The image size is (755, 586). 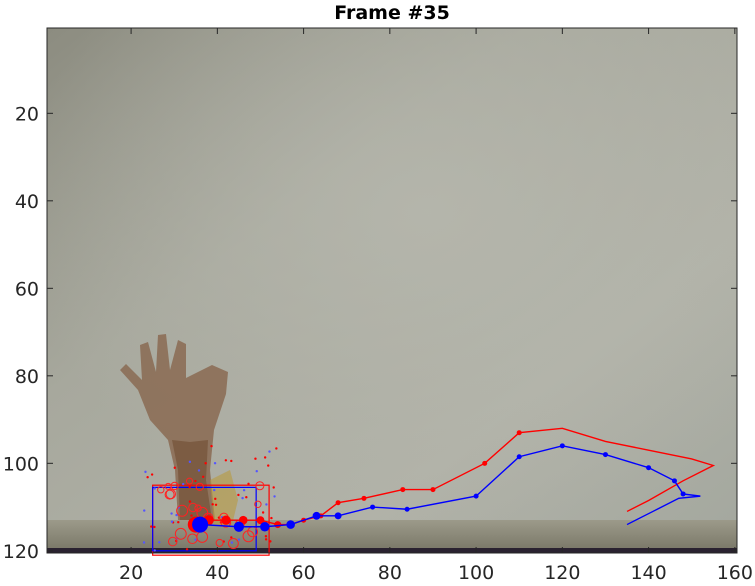 I want to click on x-tick-label: 160, so click(x=735, y=573).